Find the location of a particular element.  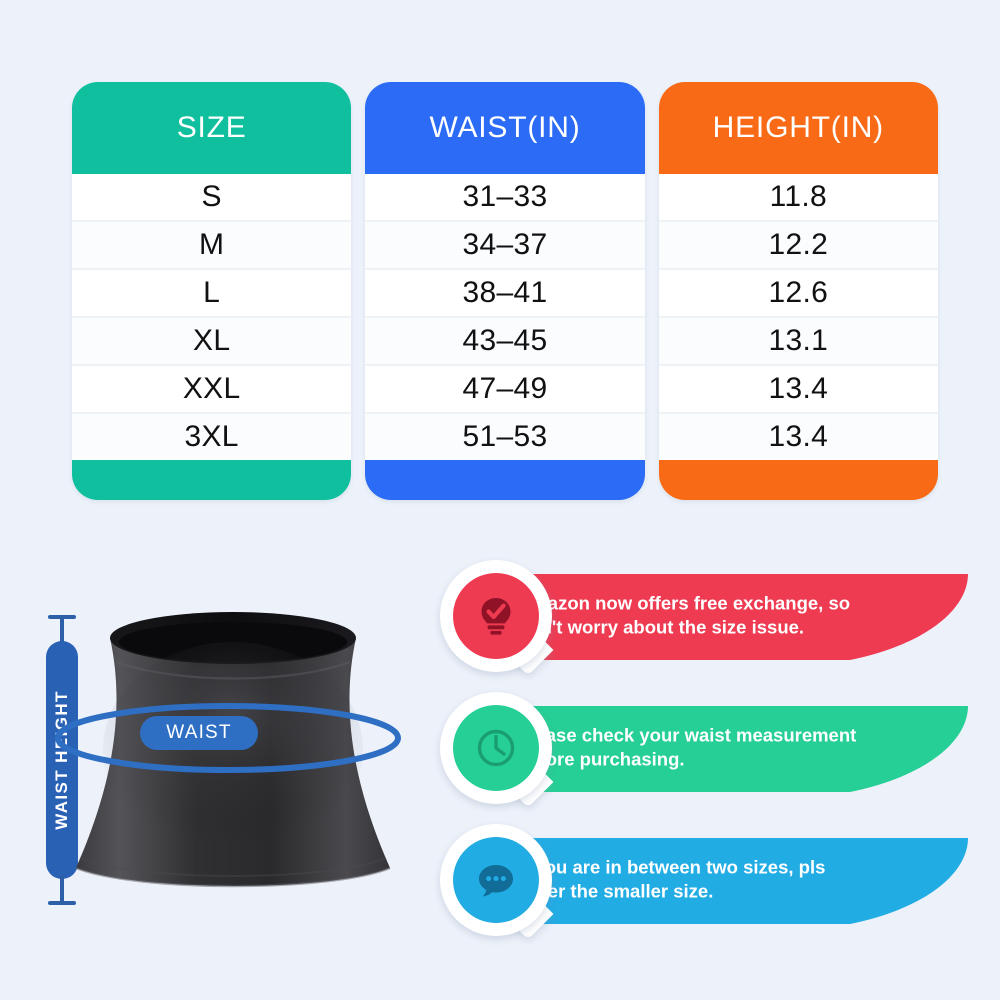

clock-glyph is located at coordinates (496, 748).